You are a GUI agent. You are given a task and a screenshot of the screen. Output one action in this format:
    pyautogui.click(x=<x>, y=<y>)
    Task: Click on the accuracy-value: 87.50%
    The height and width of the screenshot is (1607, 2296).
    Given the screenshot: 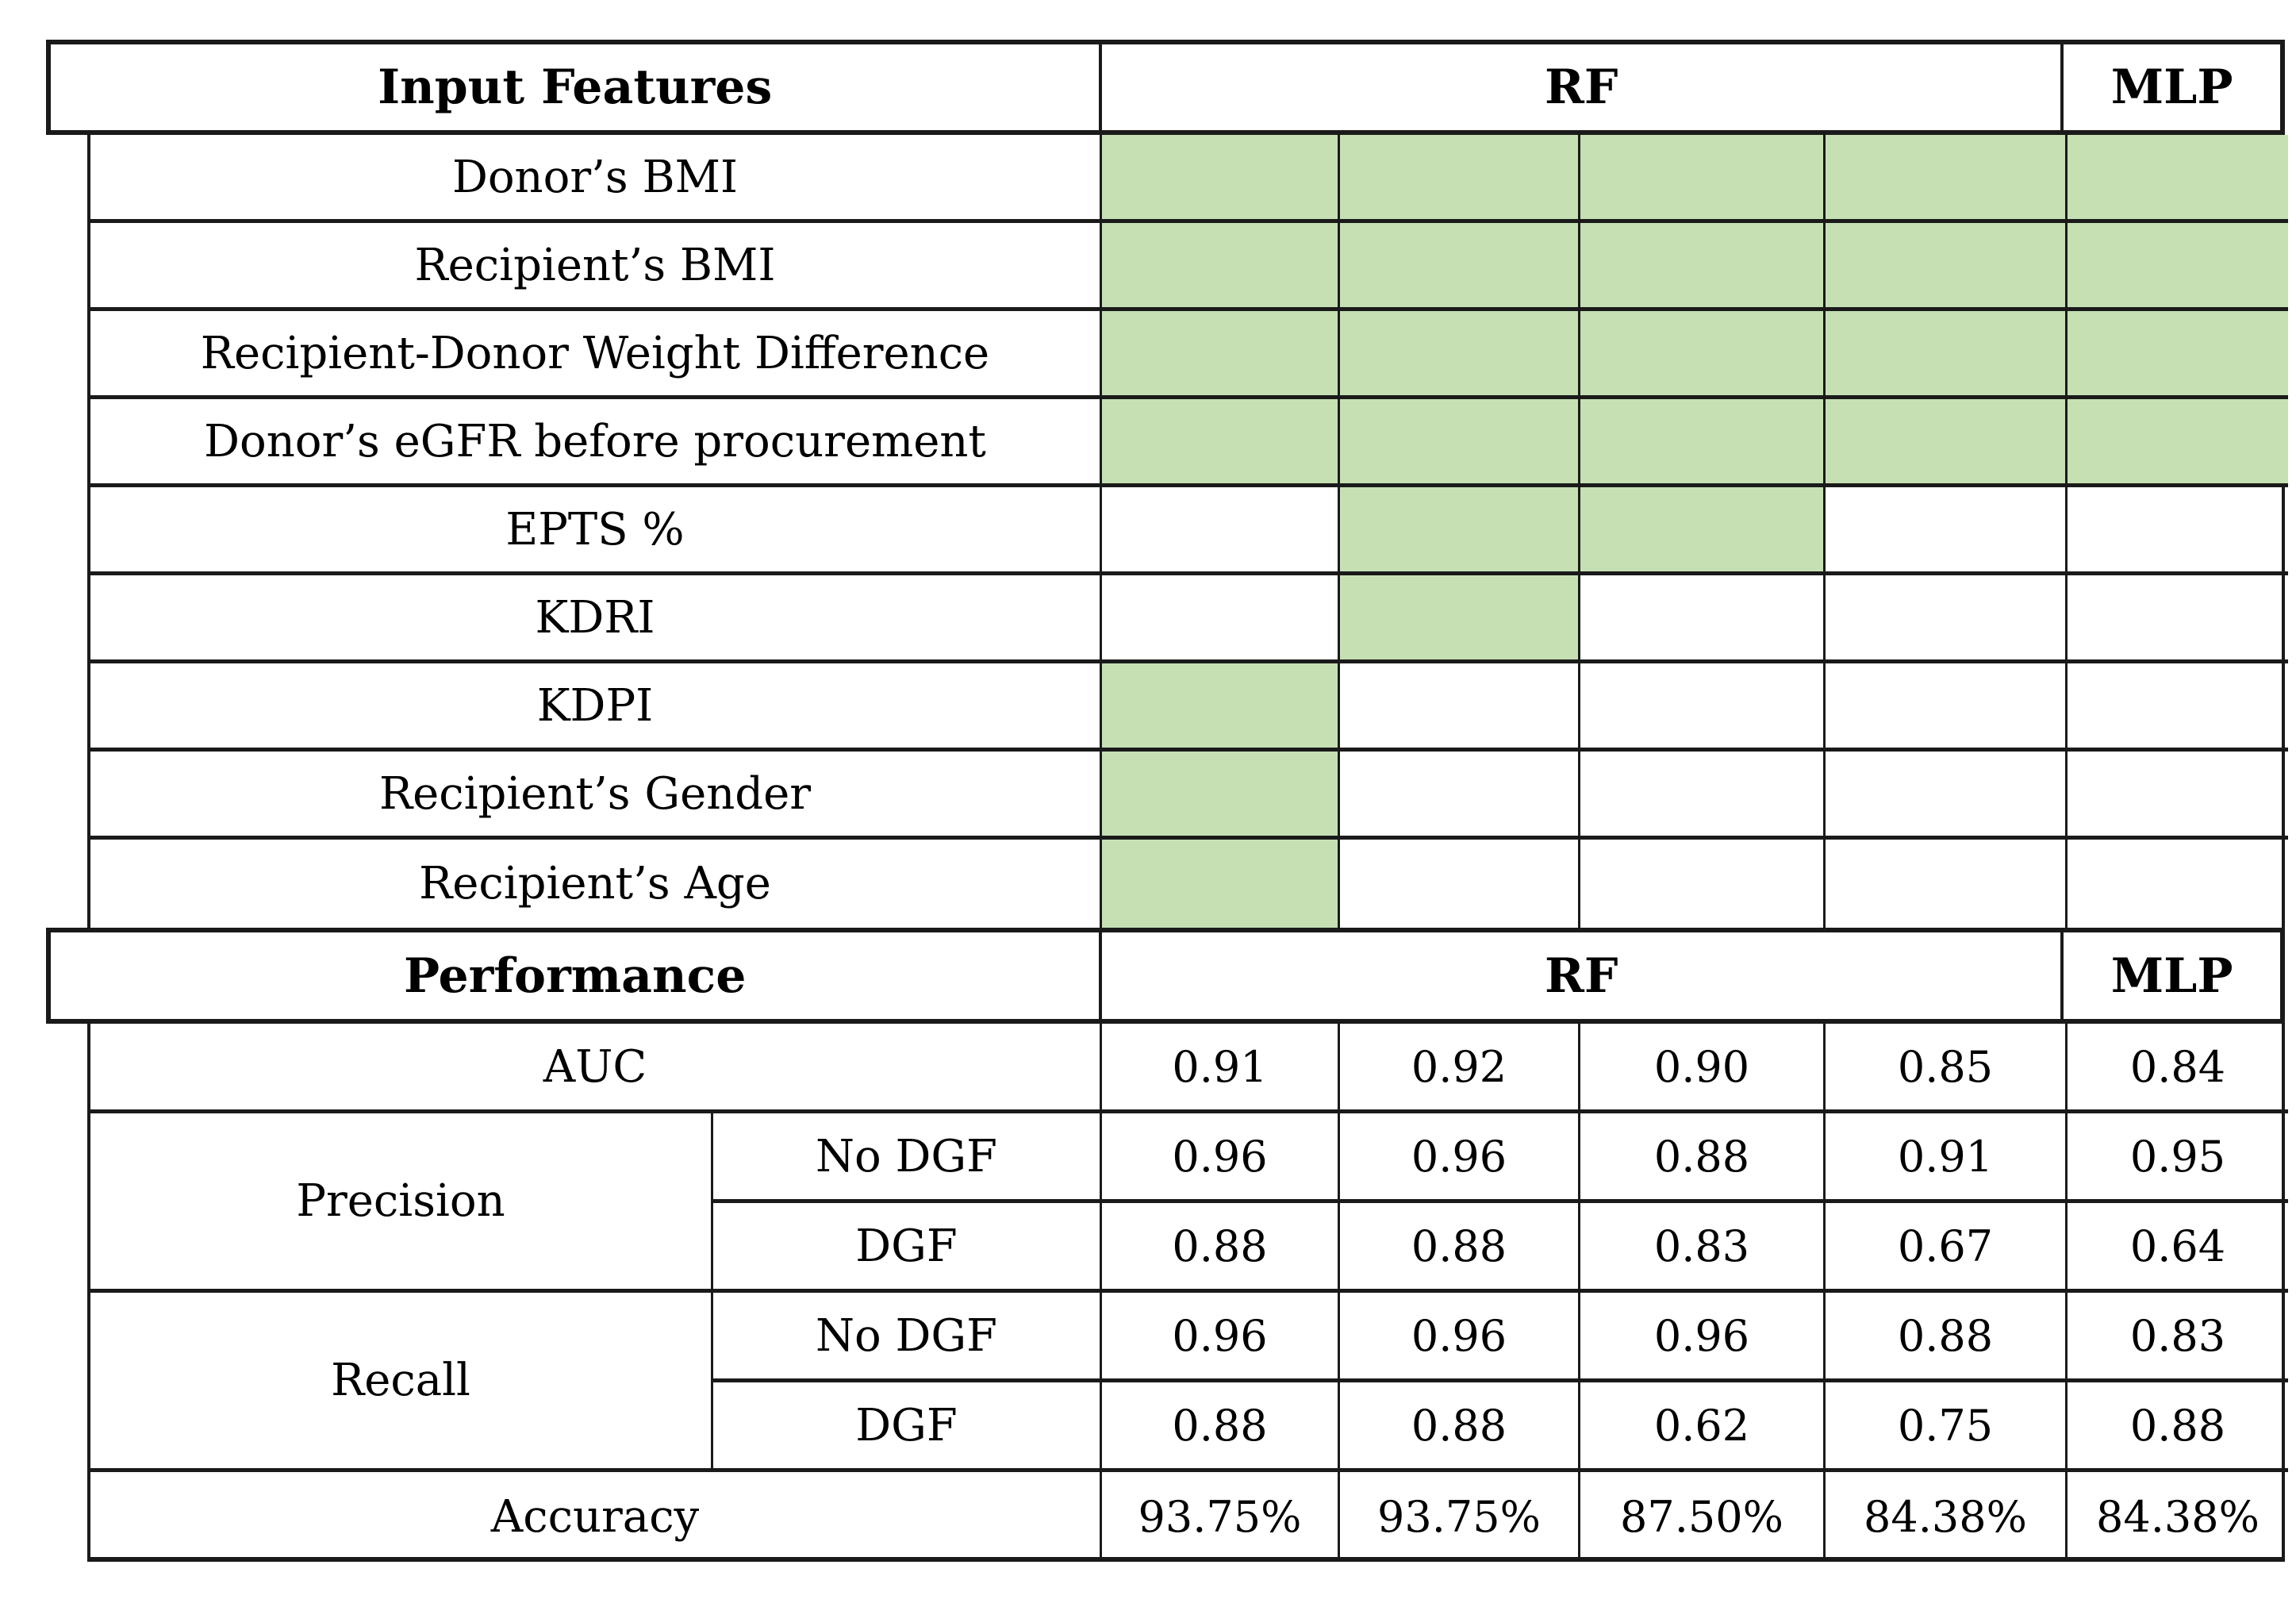 What is the action you would take?
    pyautogui.click(x=1703, y=1517)
    